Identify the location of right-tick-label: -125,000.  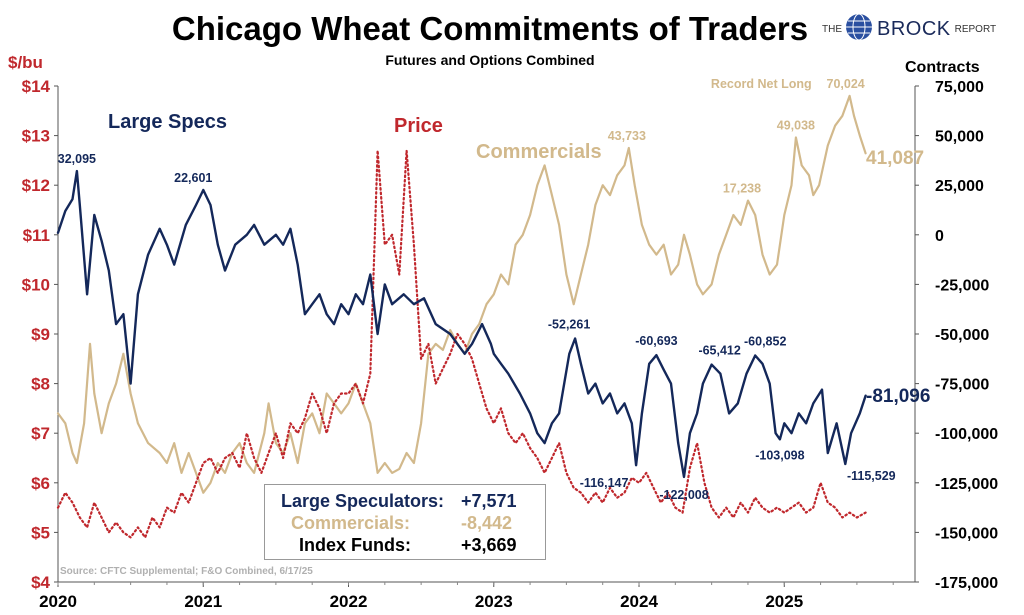
(966, 484).